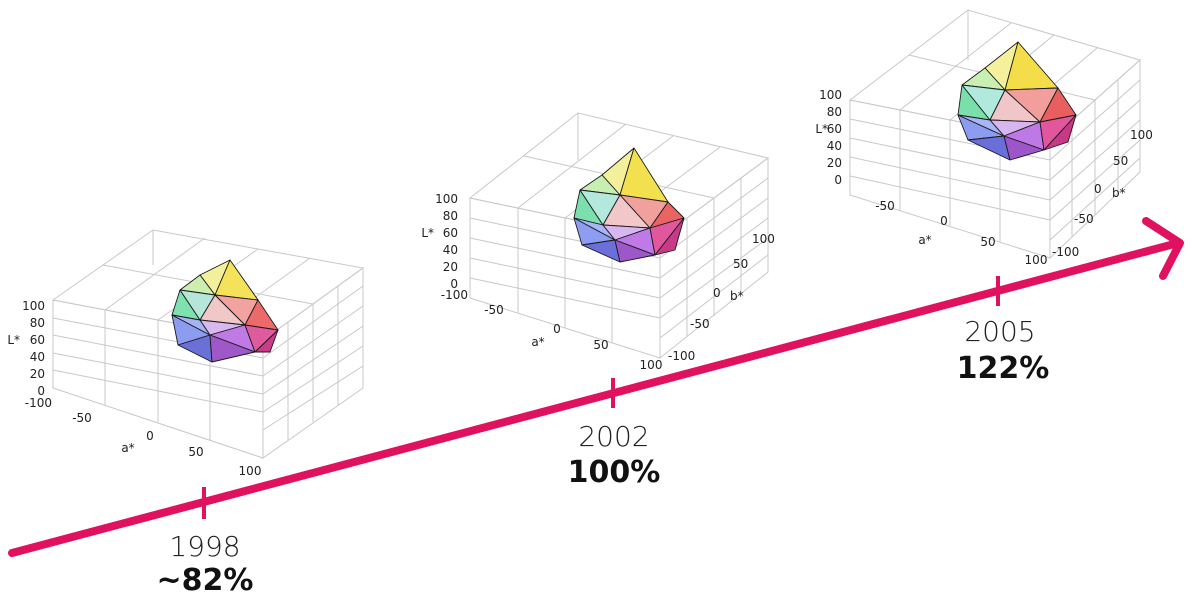 The width and height of the screenshot is (1192, 597). I want to click on milestone-value-2005: 122%, so click(1003, 368).